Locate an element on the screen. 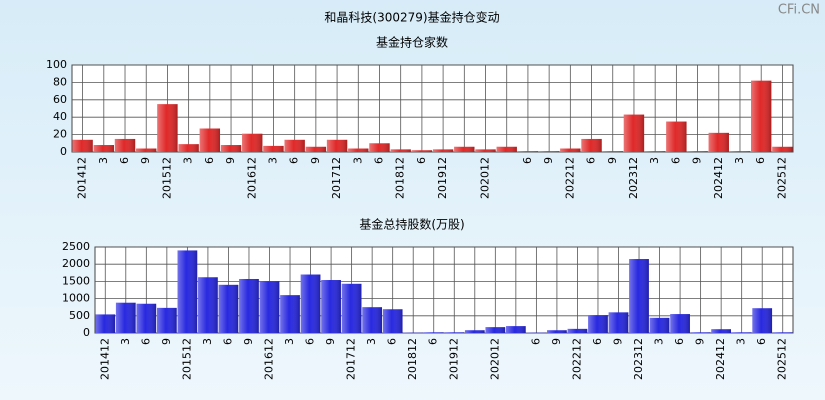  y-tick-label: 2000 is located at coordinates (76, 263).